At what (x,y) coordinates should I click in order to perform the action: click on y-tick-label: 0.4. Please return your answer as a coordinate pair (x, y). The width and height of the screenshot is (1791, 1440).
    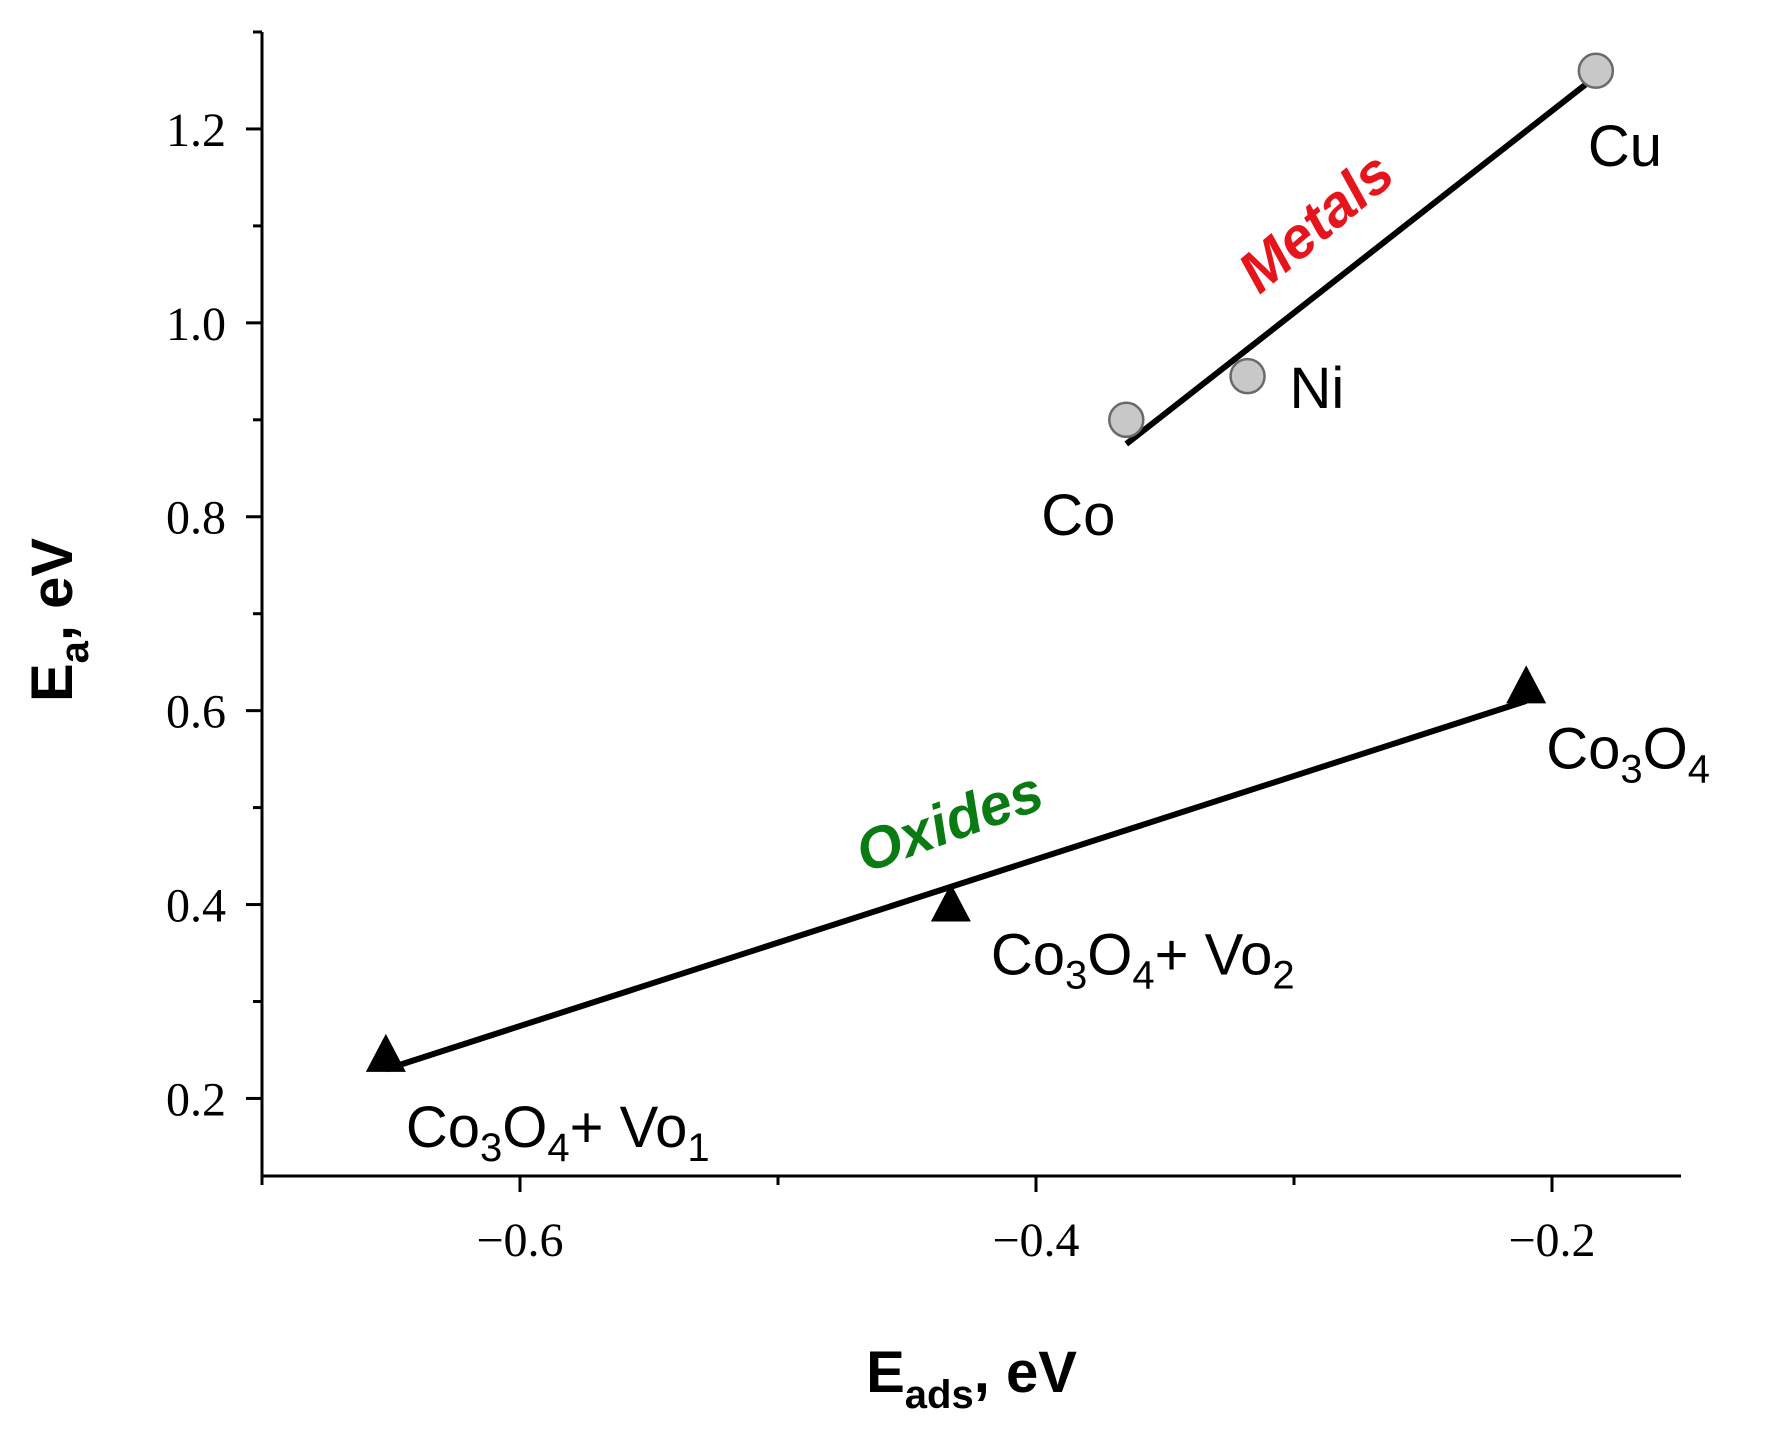
    Looking at the image, I should click on (196, 906).